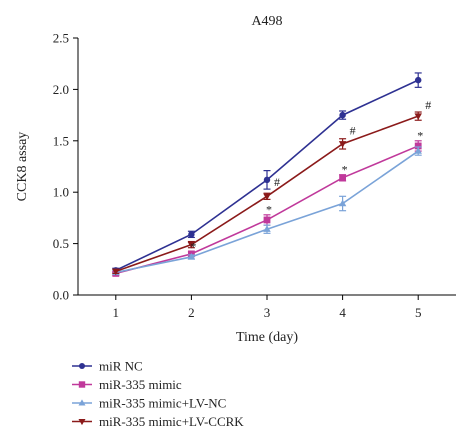 Image resolution: width=474 pixels, height=448 pixels. I want to click on x-tick-label: 2, so click(191, 312).